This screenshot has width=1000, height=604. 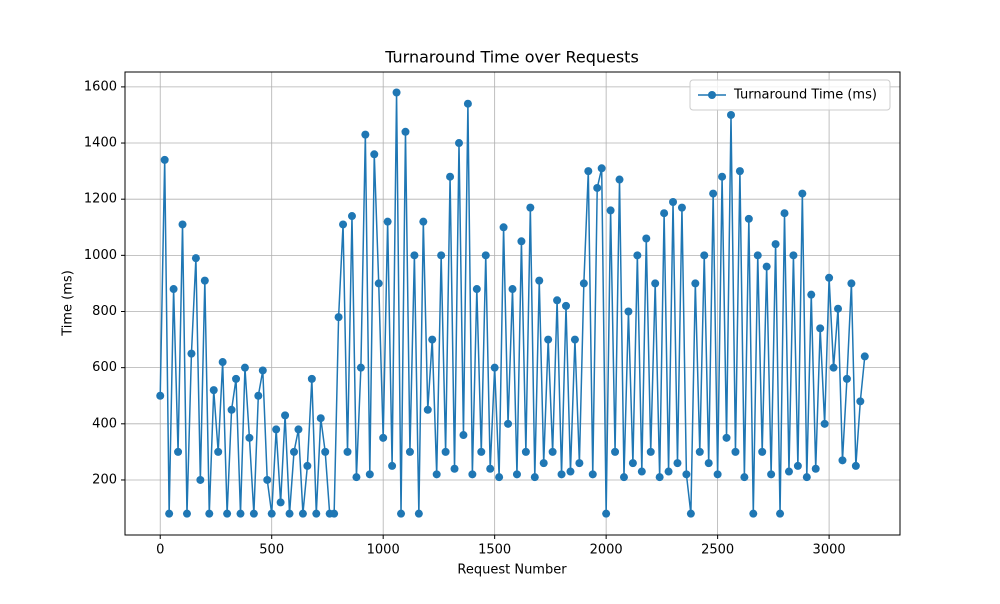 What do you see at coordinates (790, 95) in the screenshot?
I see `legend: Turnaround Time (ms)` at bounding box center [790, 95].